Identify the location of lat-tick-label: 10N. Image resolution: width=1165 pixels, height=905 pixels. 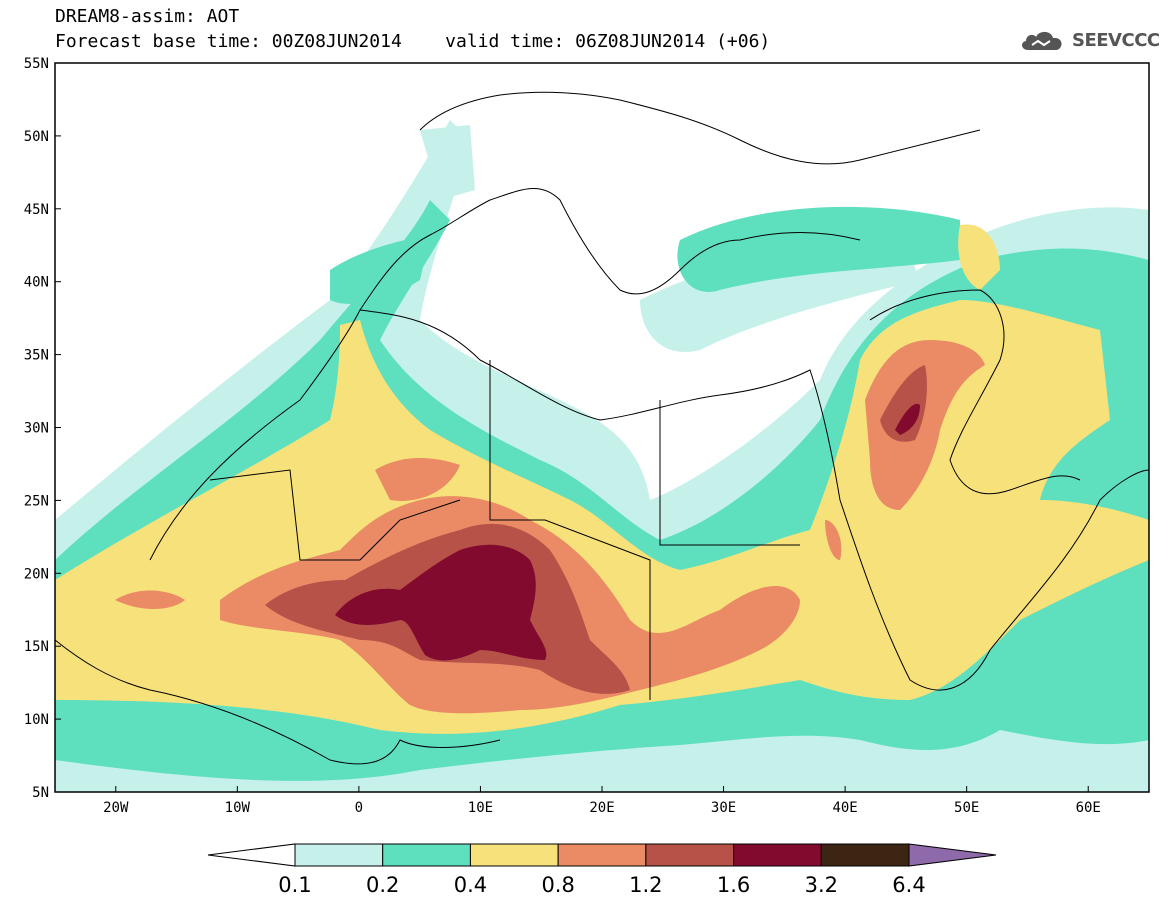
(36, 720).